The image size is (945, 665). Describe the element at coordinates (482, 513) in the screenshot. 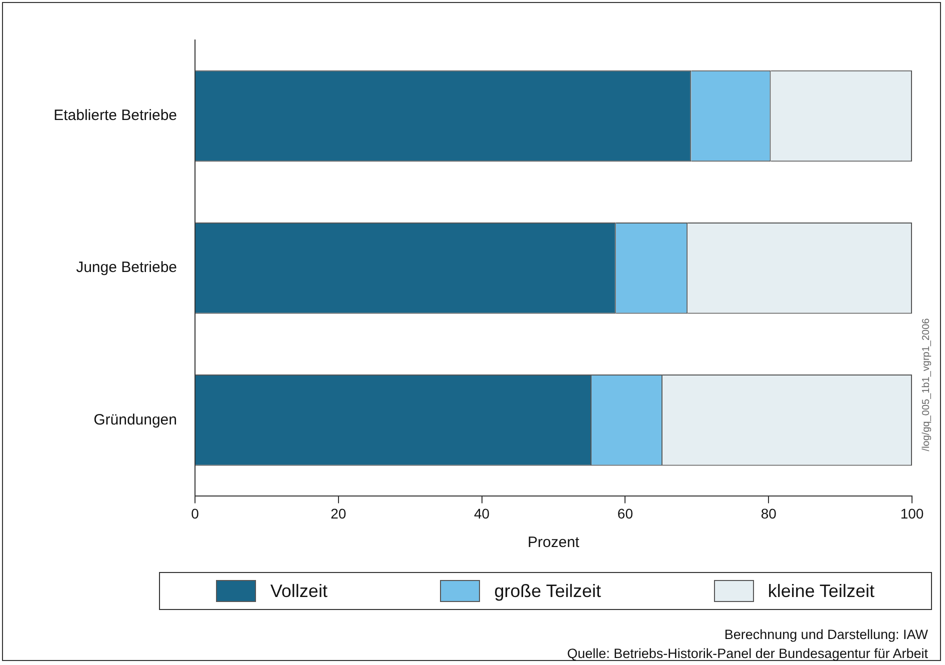

I see `x-tick-label: 40` at that location.